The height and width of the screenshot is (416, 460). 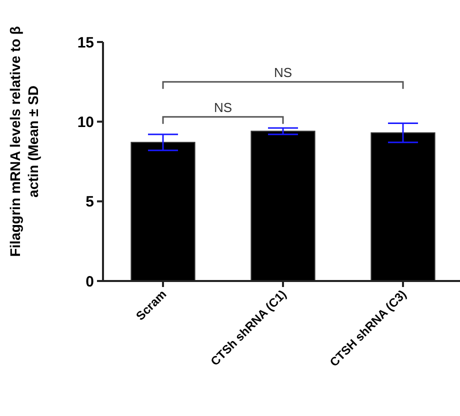 What do you see at coordinates (90, 202) in the screenshot?
I see `y-tick-label: 5` at bounding box center [90, 202].